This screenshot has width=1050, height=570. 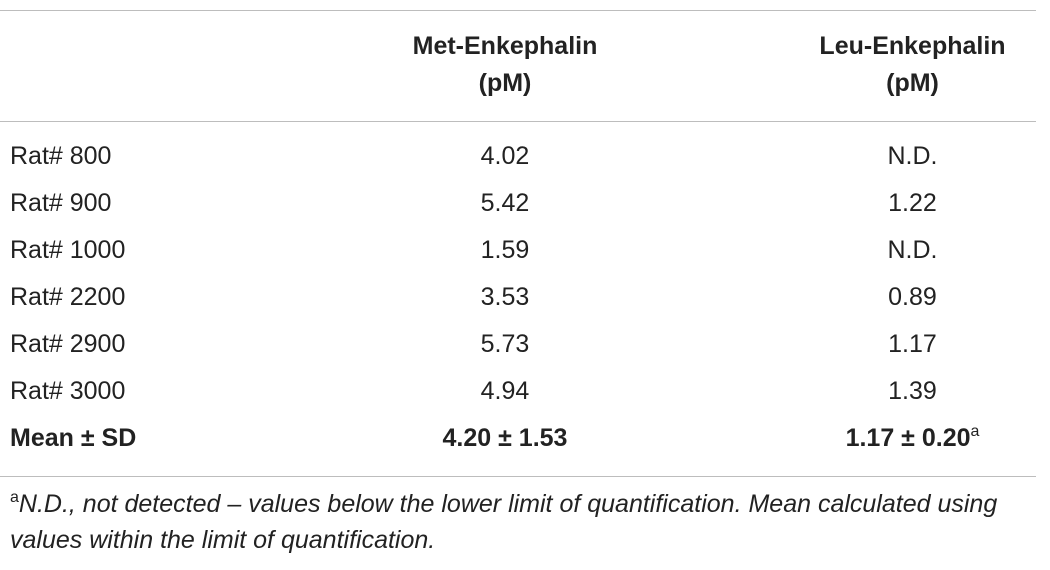 What do you see at coordinates (68, 391) in the screenshot?
I see `row-label: Rat# 3000` at bounding box center [68, 391].